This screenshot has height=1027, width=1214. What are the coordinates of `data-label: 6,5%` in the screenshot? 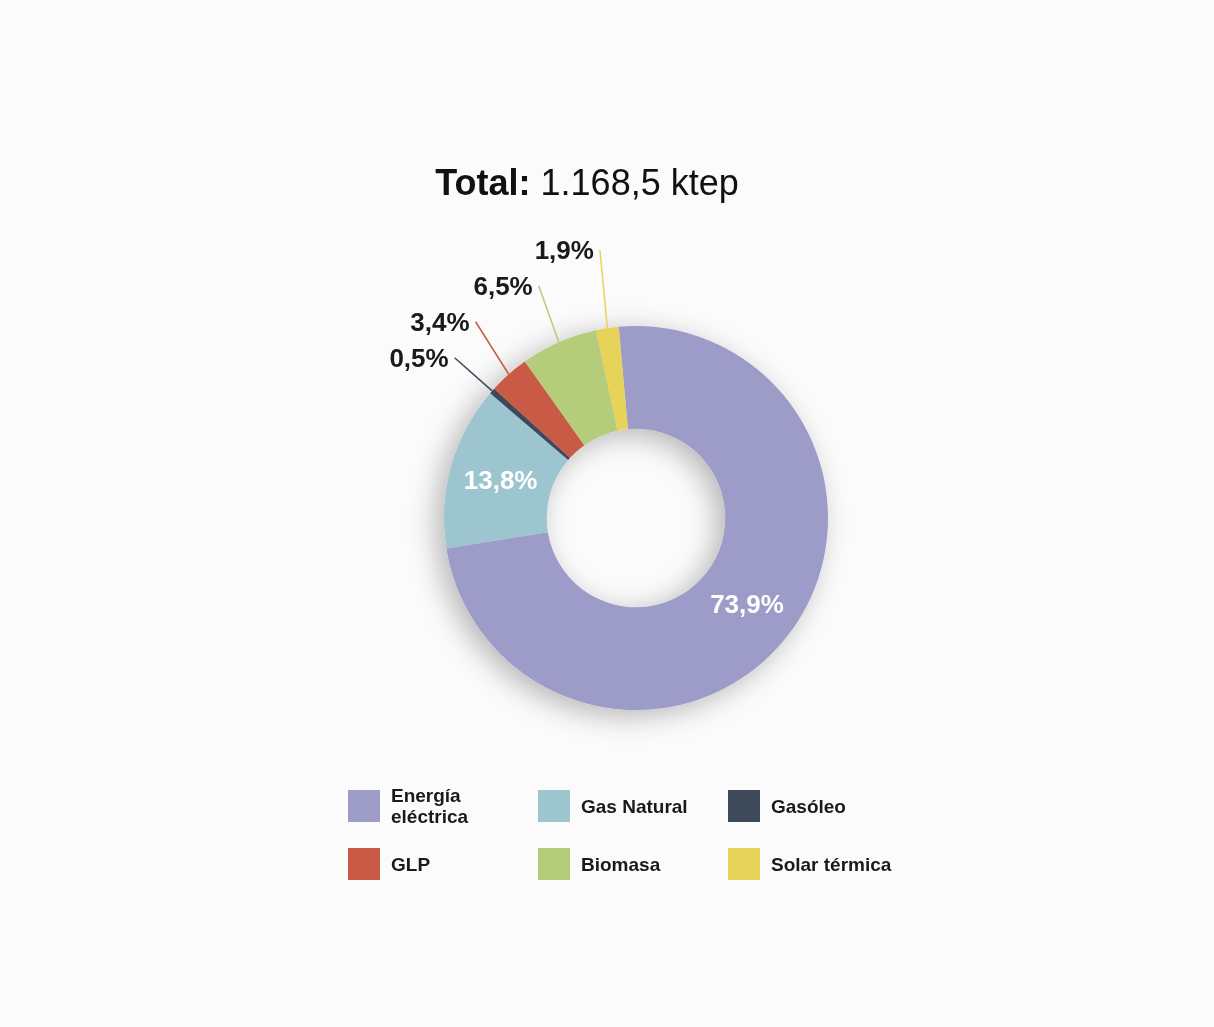 It's located at (503, 285).